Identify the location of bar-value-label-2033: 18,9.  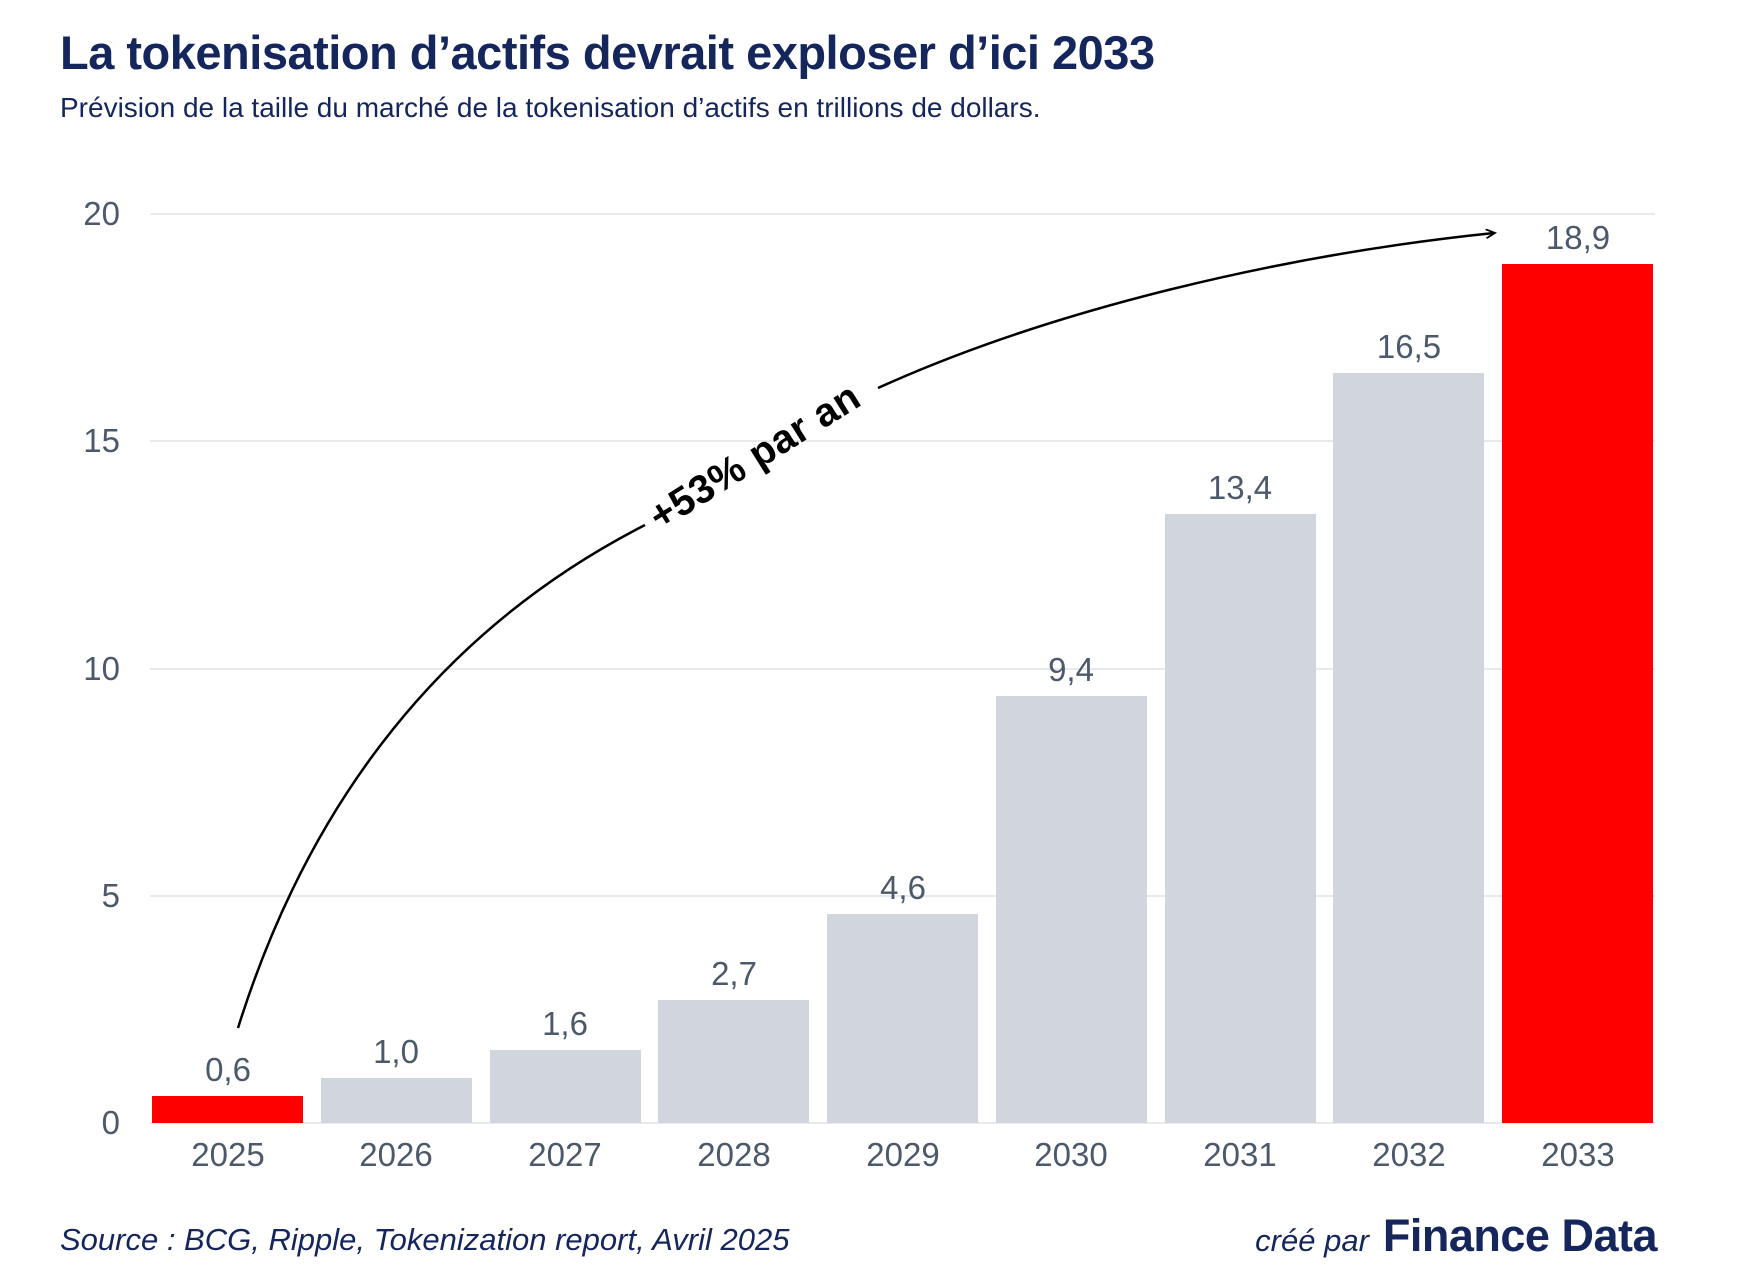
(1578, 237).